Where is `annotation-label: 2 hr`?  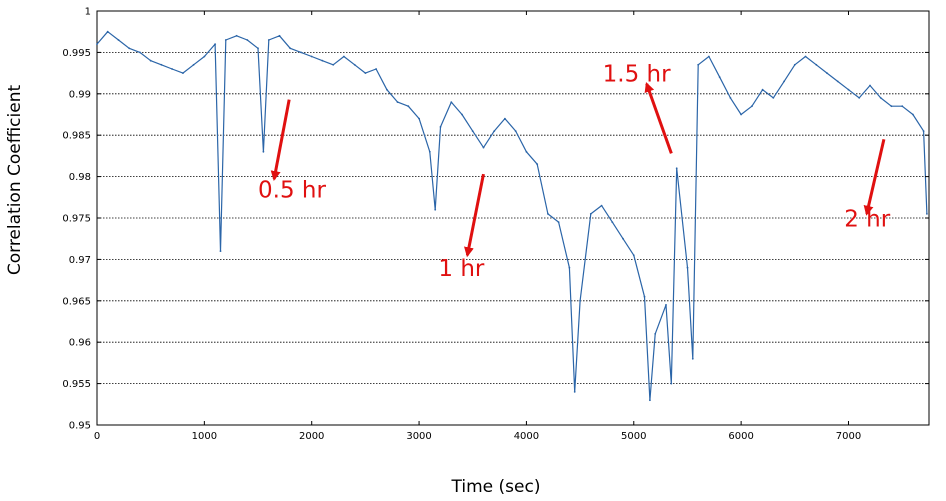 annotation-label: 2 hr is located at coordinates (867, 219).